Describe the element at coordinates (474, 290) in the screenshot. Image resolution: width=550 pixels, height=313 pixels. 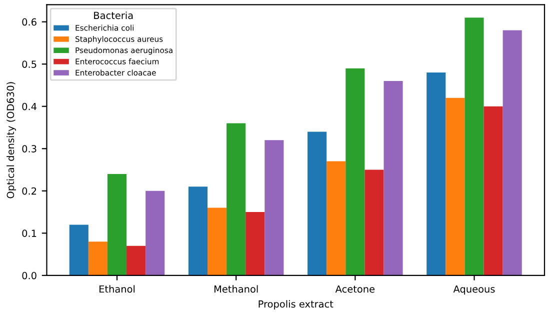
I see `x-tick-label: Aqueous` at that location.